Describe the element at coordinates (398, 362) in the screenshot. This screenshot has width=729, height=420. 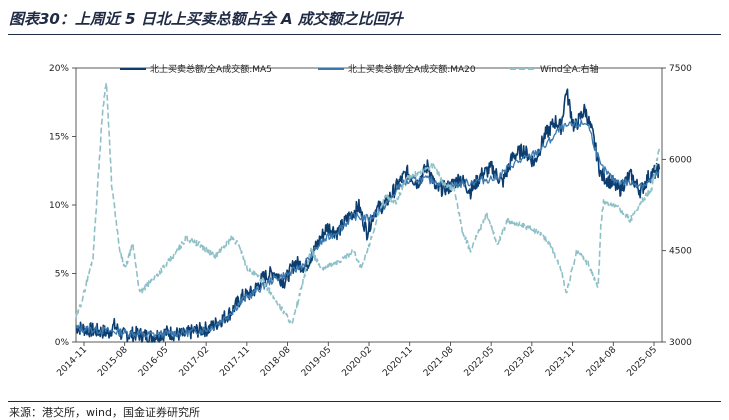
I see `x-tick-label: 2020-11` at that location.